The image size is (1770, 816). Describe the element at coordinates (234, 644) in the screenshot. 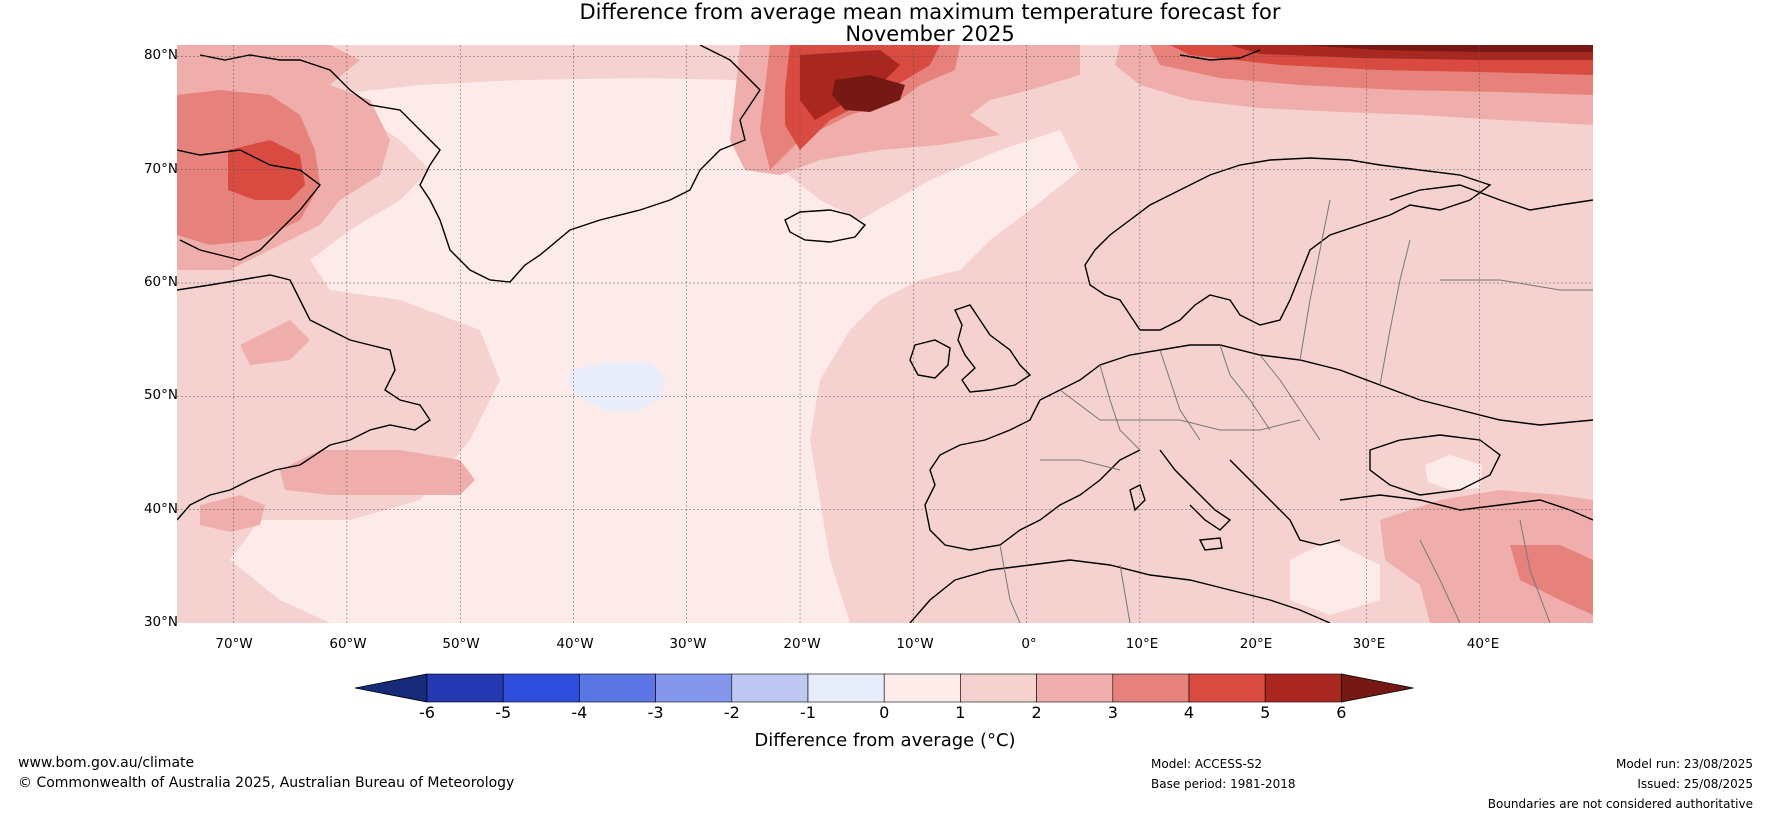

I see `lon-label-70w: 70°W` at that location.